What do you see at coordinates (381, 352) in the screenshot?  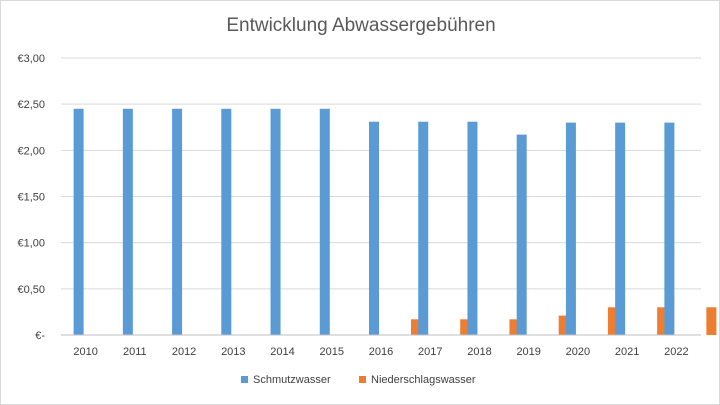 I see `x-tick-label: 2016` at bounding box center [381, 352].